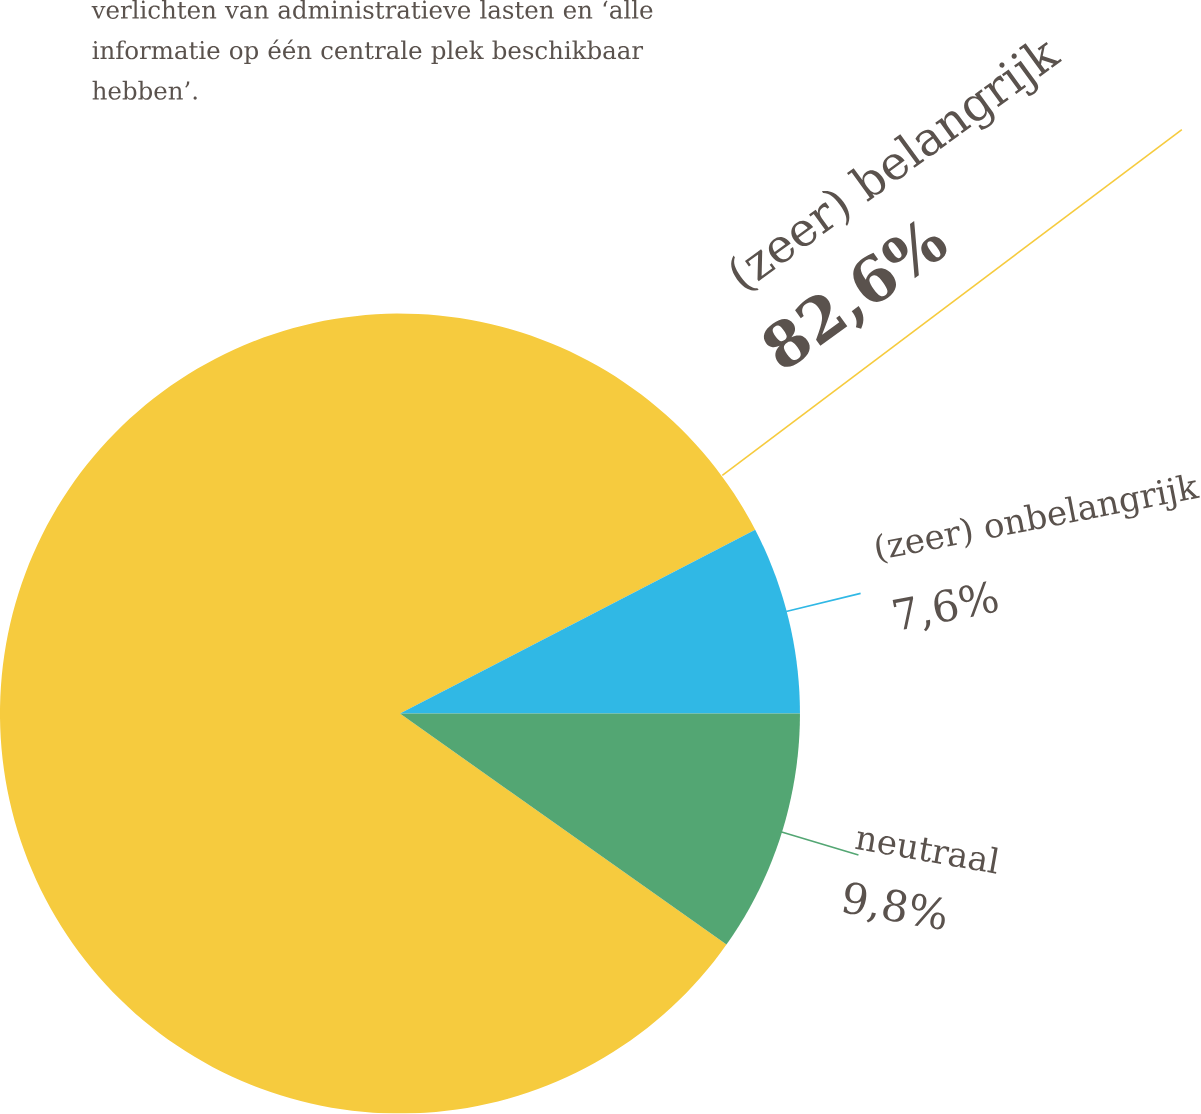 This screenshot has height=1114, width=1201. What do you see at coordinates (372, 50) in the screenshot?
I see `text: verlichten van administratieve lasten en ‘alle informatie op één centrale plek beschikbaar hebben’.` at bounding box center [372, 50].